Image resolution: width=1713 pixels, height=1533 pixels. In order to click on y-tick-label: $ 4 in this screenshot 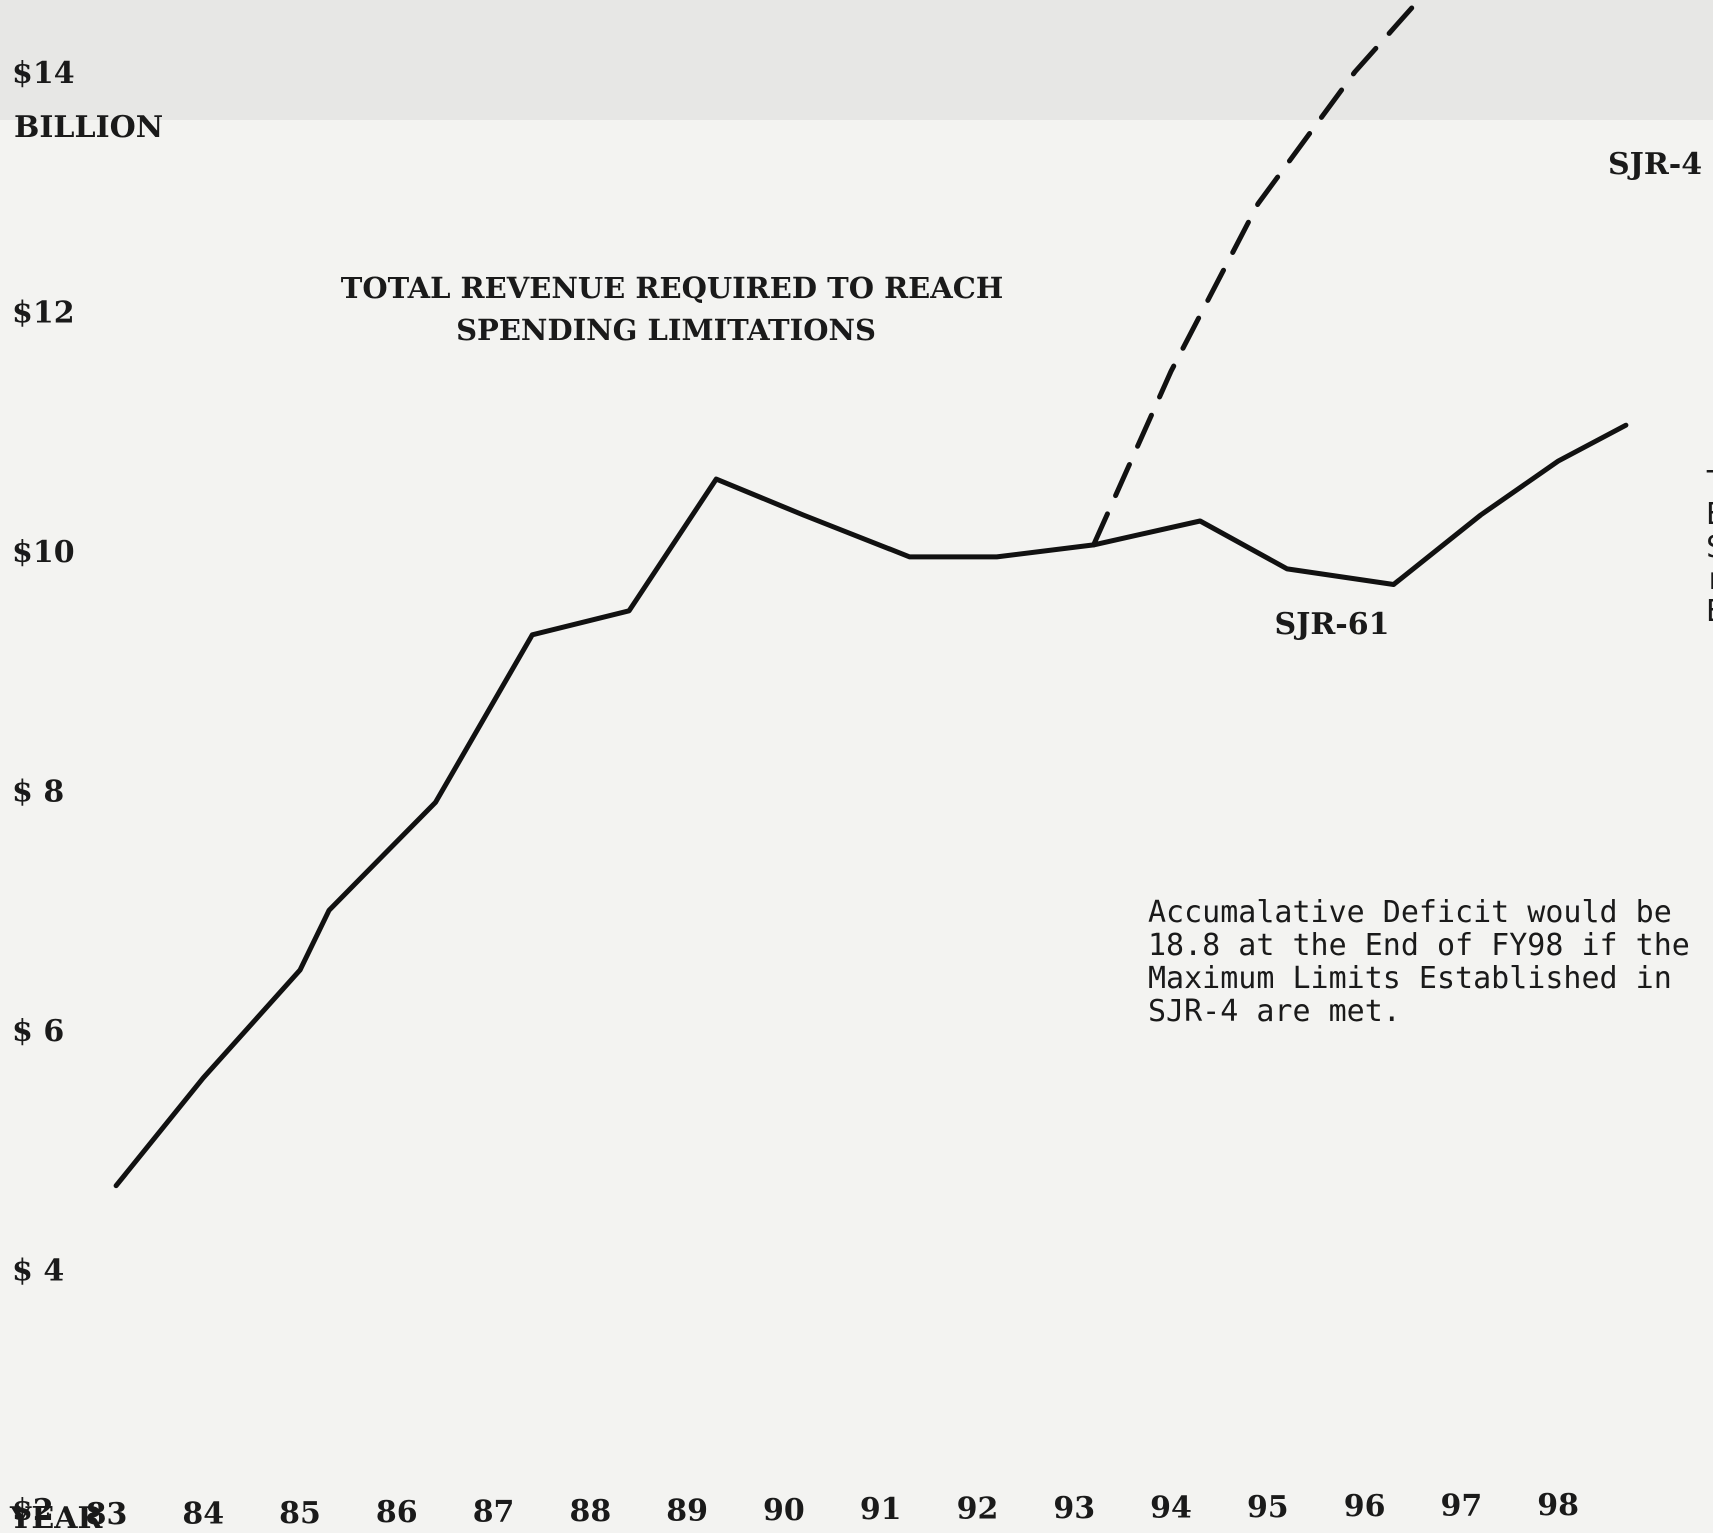, I will do `click(38, 1271)`.